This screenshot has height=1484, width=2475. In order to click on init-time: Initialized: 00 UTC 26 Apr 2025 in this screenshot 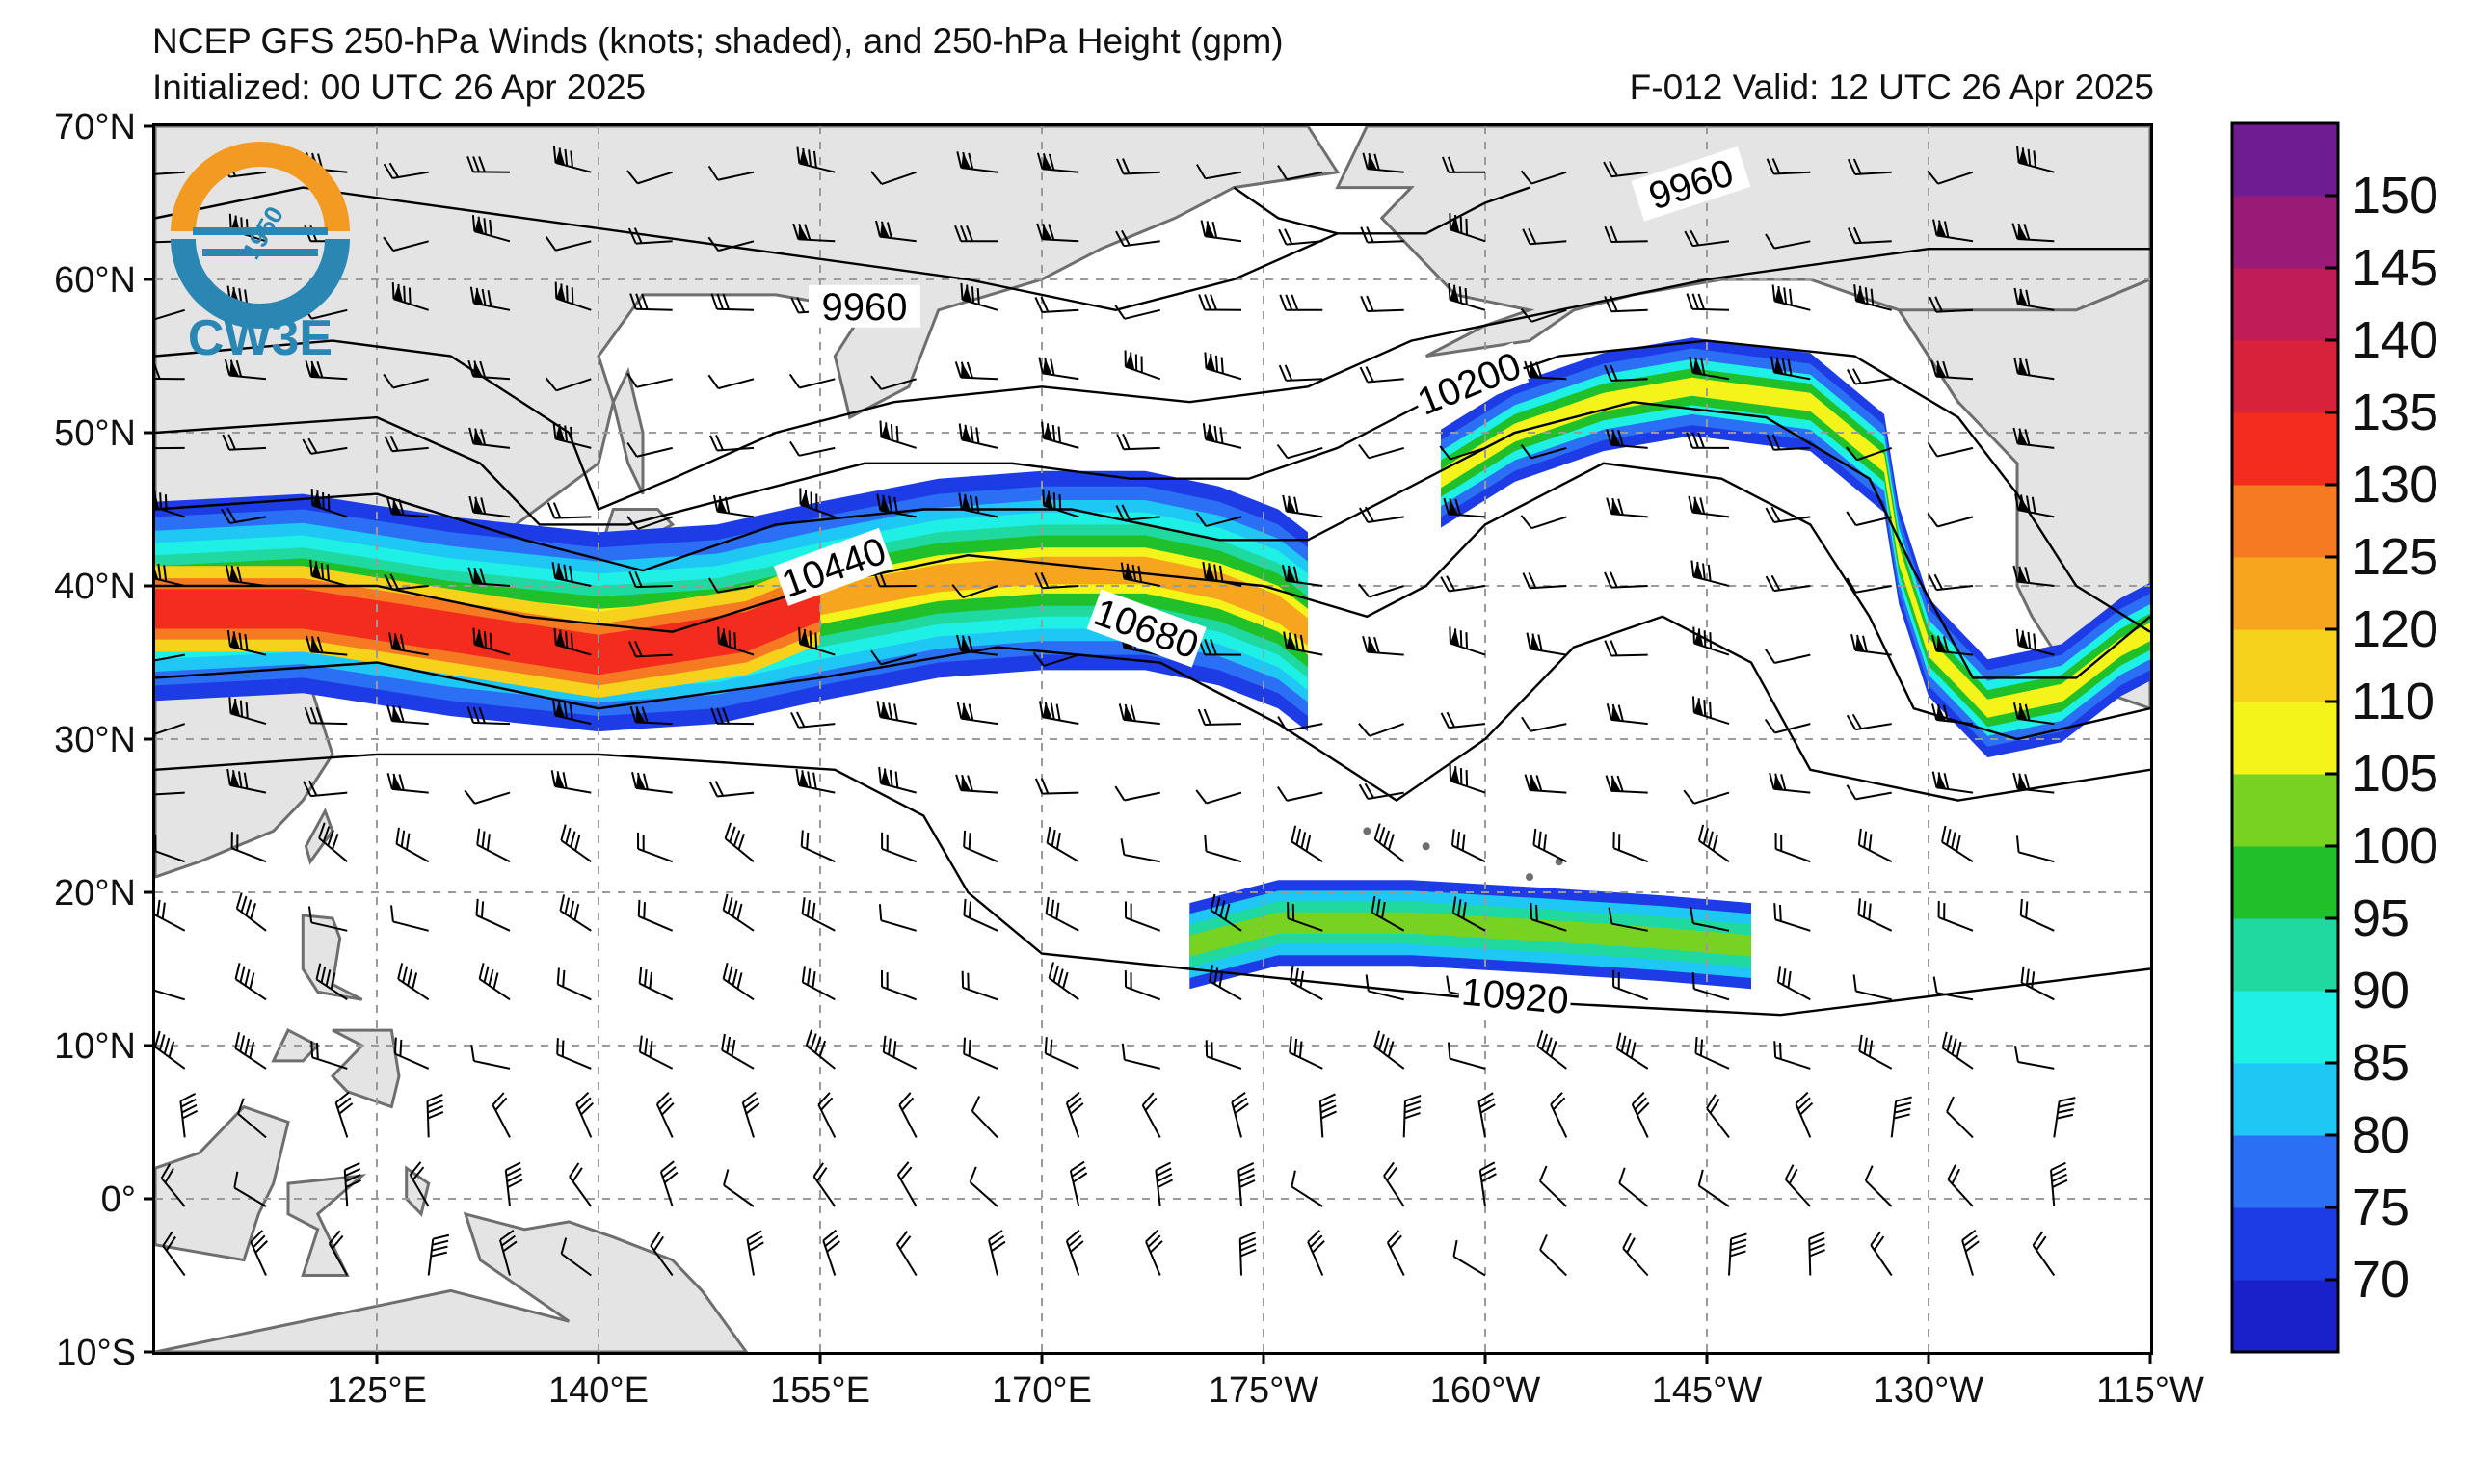, I will do `click(399, 87)`.